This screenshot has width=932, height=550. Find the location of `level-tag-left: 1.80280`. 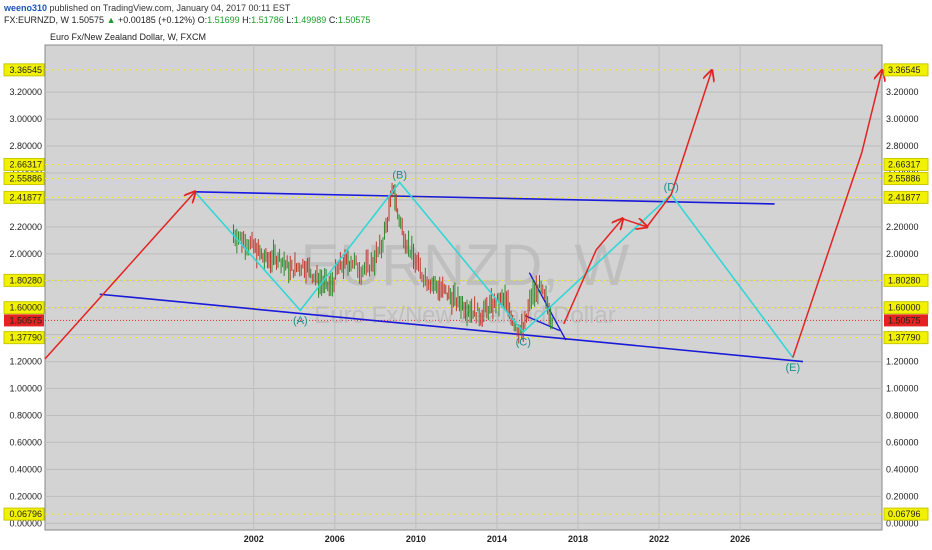

level-tag-left: 1.80280 is located at coordinates (25, 280).